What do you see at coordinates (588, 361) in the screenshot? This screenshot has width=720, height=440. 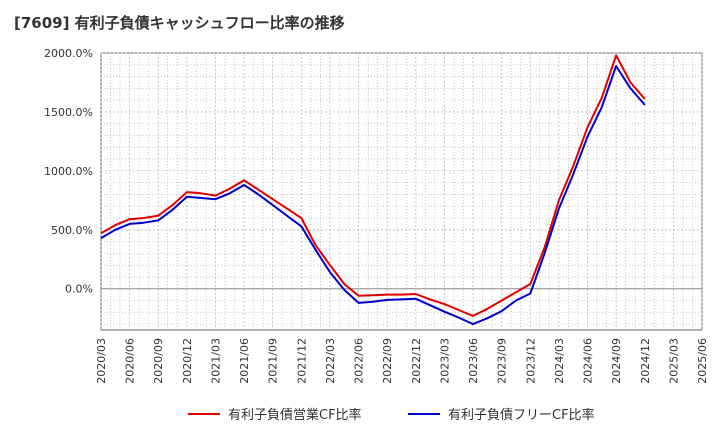 I see `x-tick-label: 2024/06` at bounding box center [588, 361].